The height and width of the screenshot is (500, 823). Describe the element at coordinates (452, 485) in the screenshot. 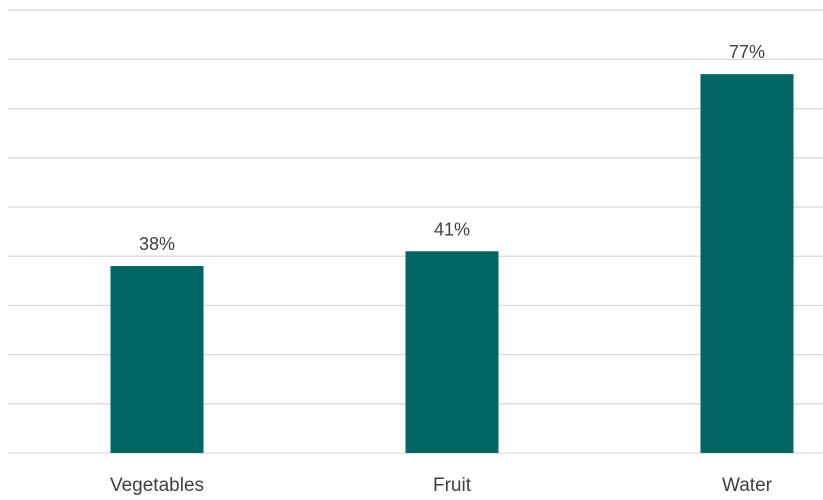

I see `x-tick-label-fruit: Fruit` at that location.